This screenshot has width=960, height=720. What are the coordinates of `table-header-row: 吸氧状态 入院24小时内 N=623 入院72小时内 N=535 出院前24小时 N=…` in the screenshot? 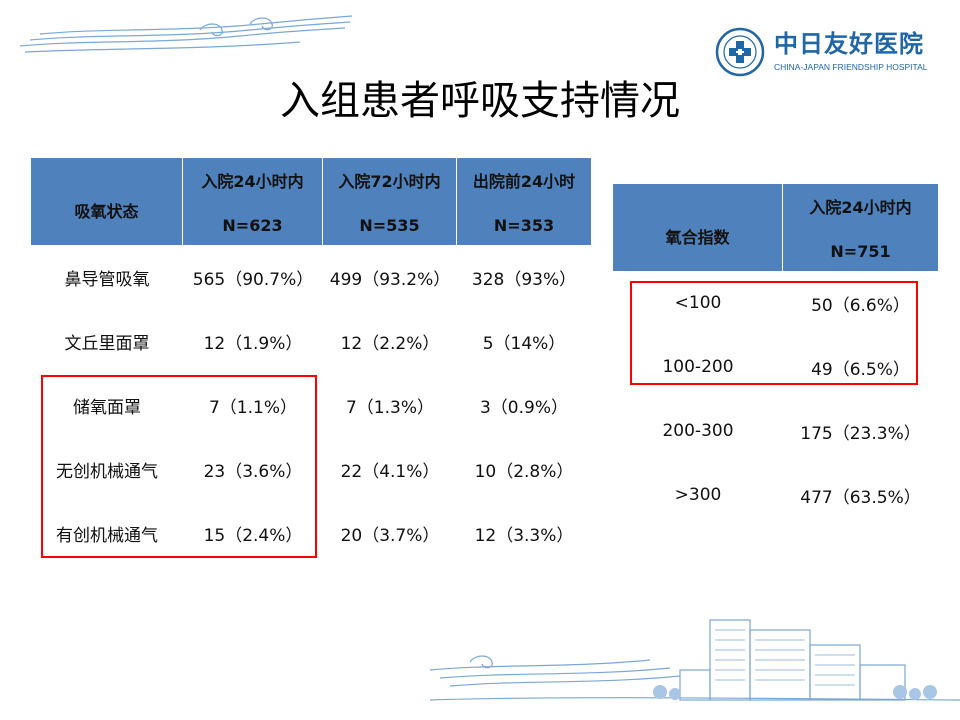 It's located at (311, 201).